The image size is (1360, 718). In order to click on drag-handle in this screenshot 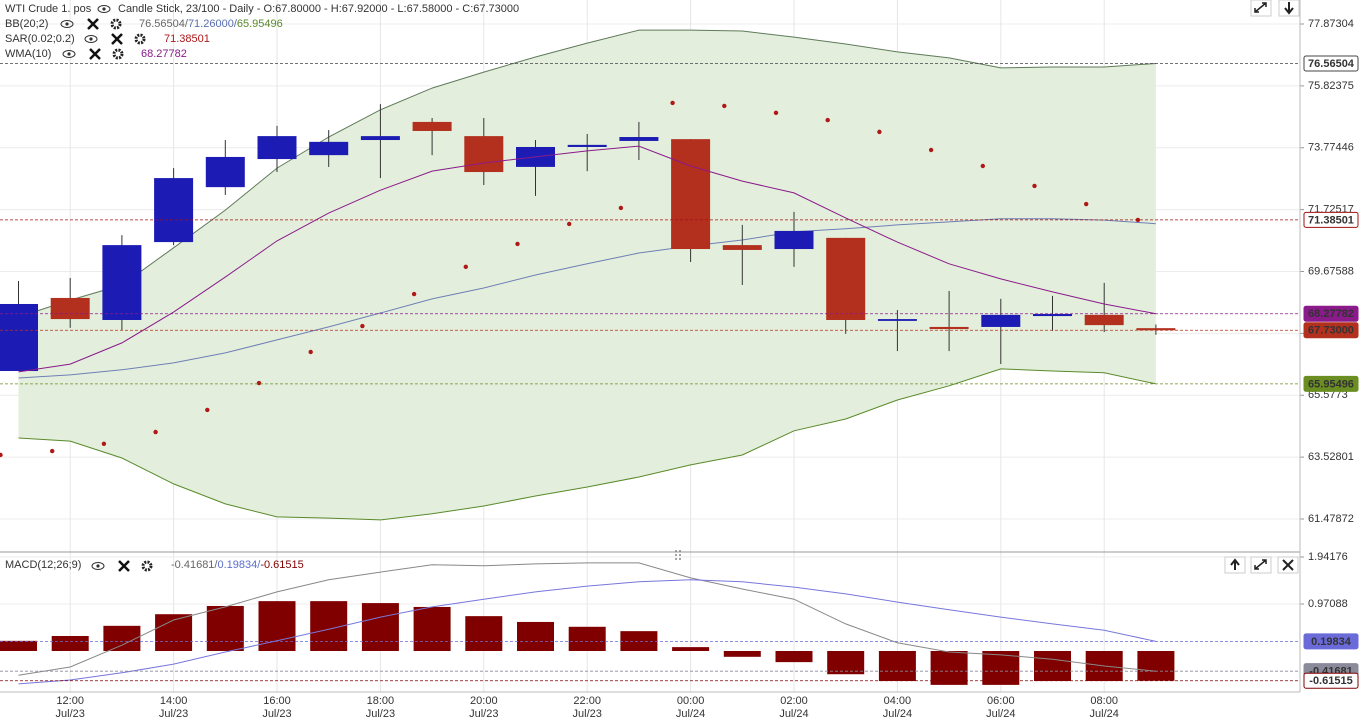, I will do `click(678, 555)`.